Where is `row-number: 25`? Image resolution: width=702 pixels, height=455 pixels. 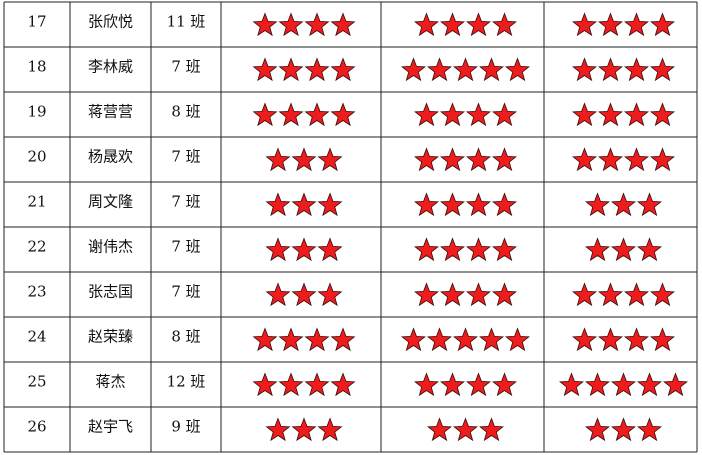
row-number: 25 is located at coordinates (36, 382).